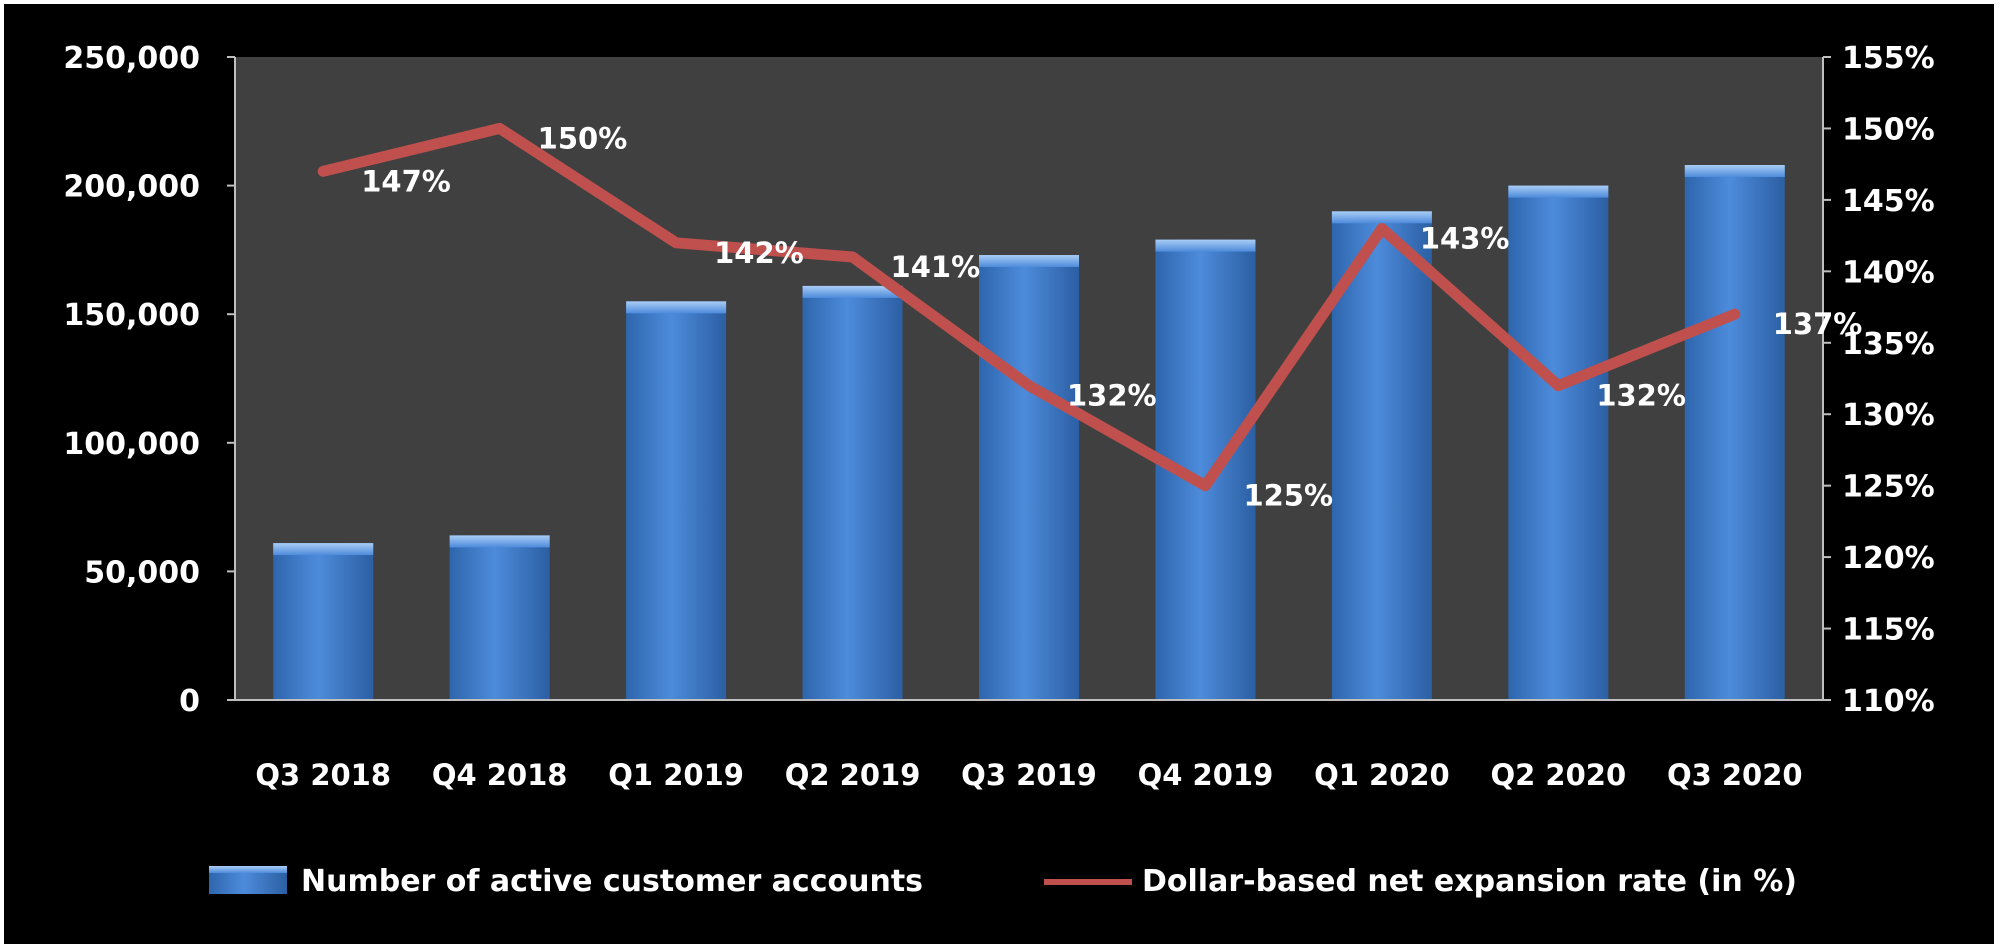 Image resolution: width=2000 pixels, height=952 pixels. I want to click on line-data-label: 147%, so click(406, 181).